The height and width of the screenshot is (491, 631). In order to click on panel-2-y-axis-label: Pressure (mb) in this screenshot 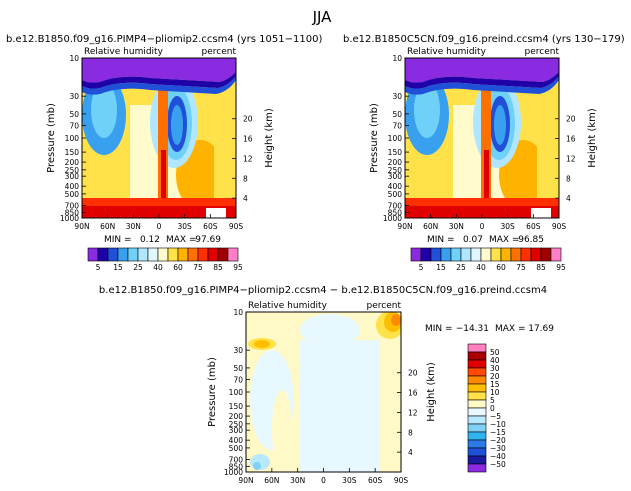, I will do `click(374, 138)`.